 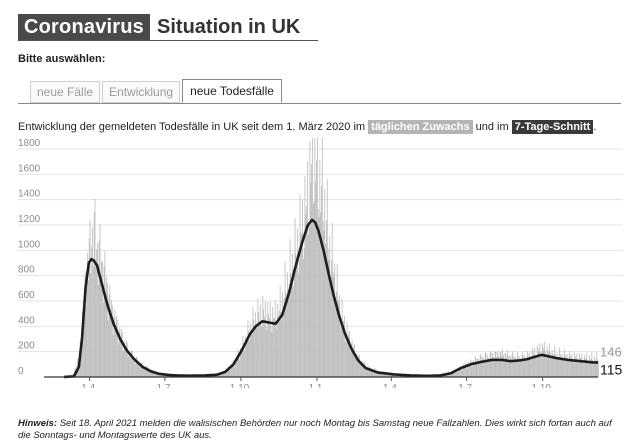 I want to click on tabs-divider, so click(x=319, y=103).